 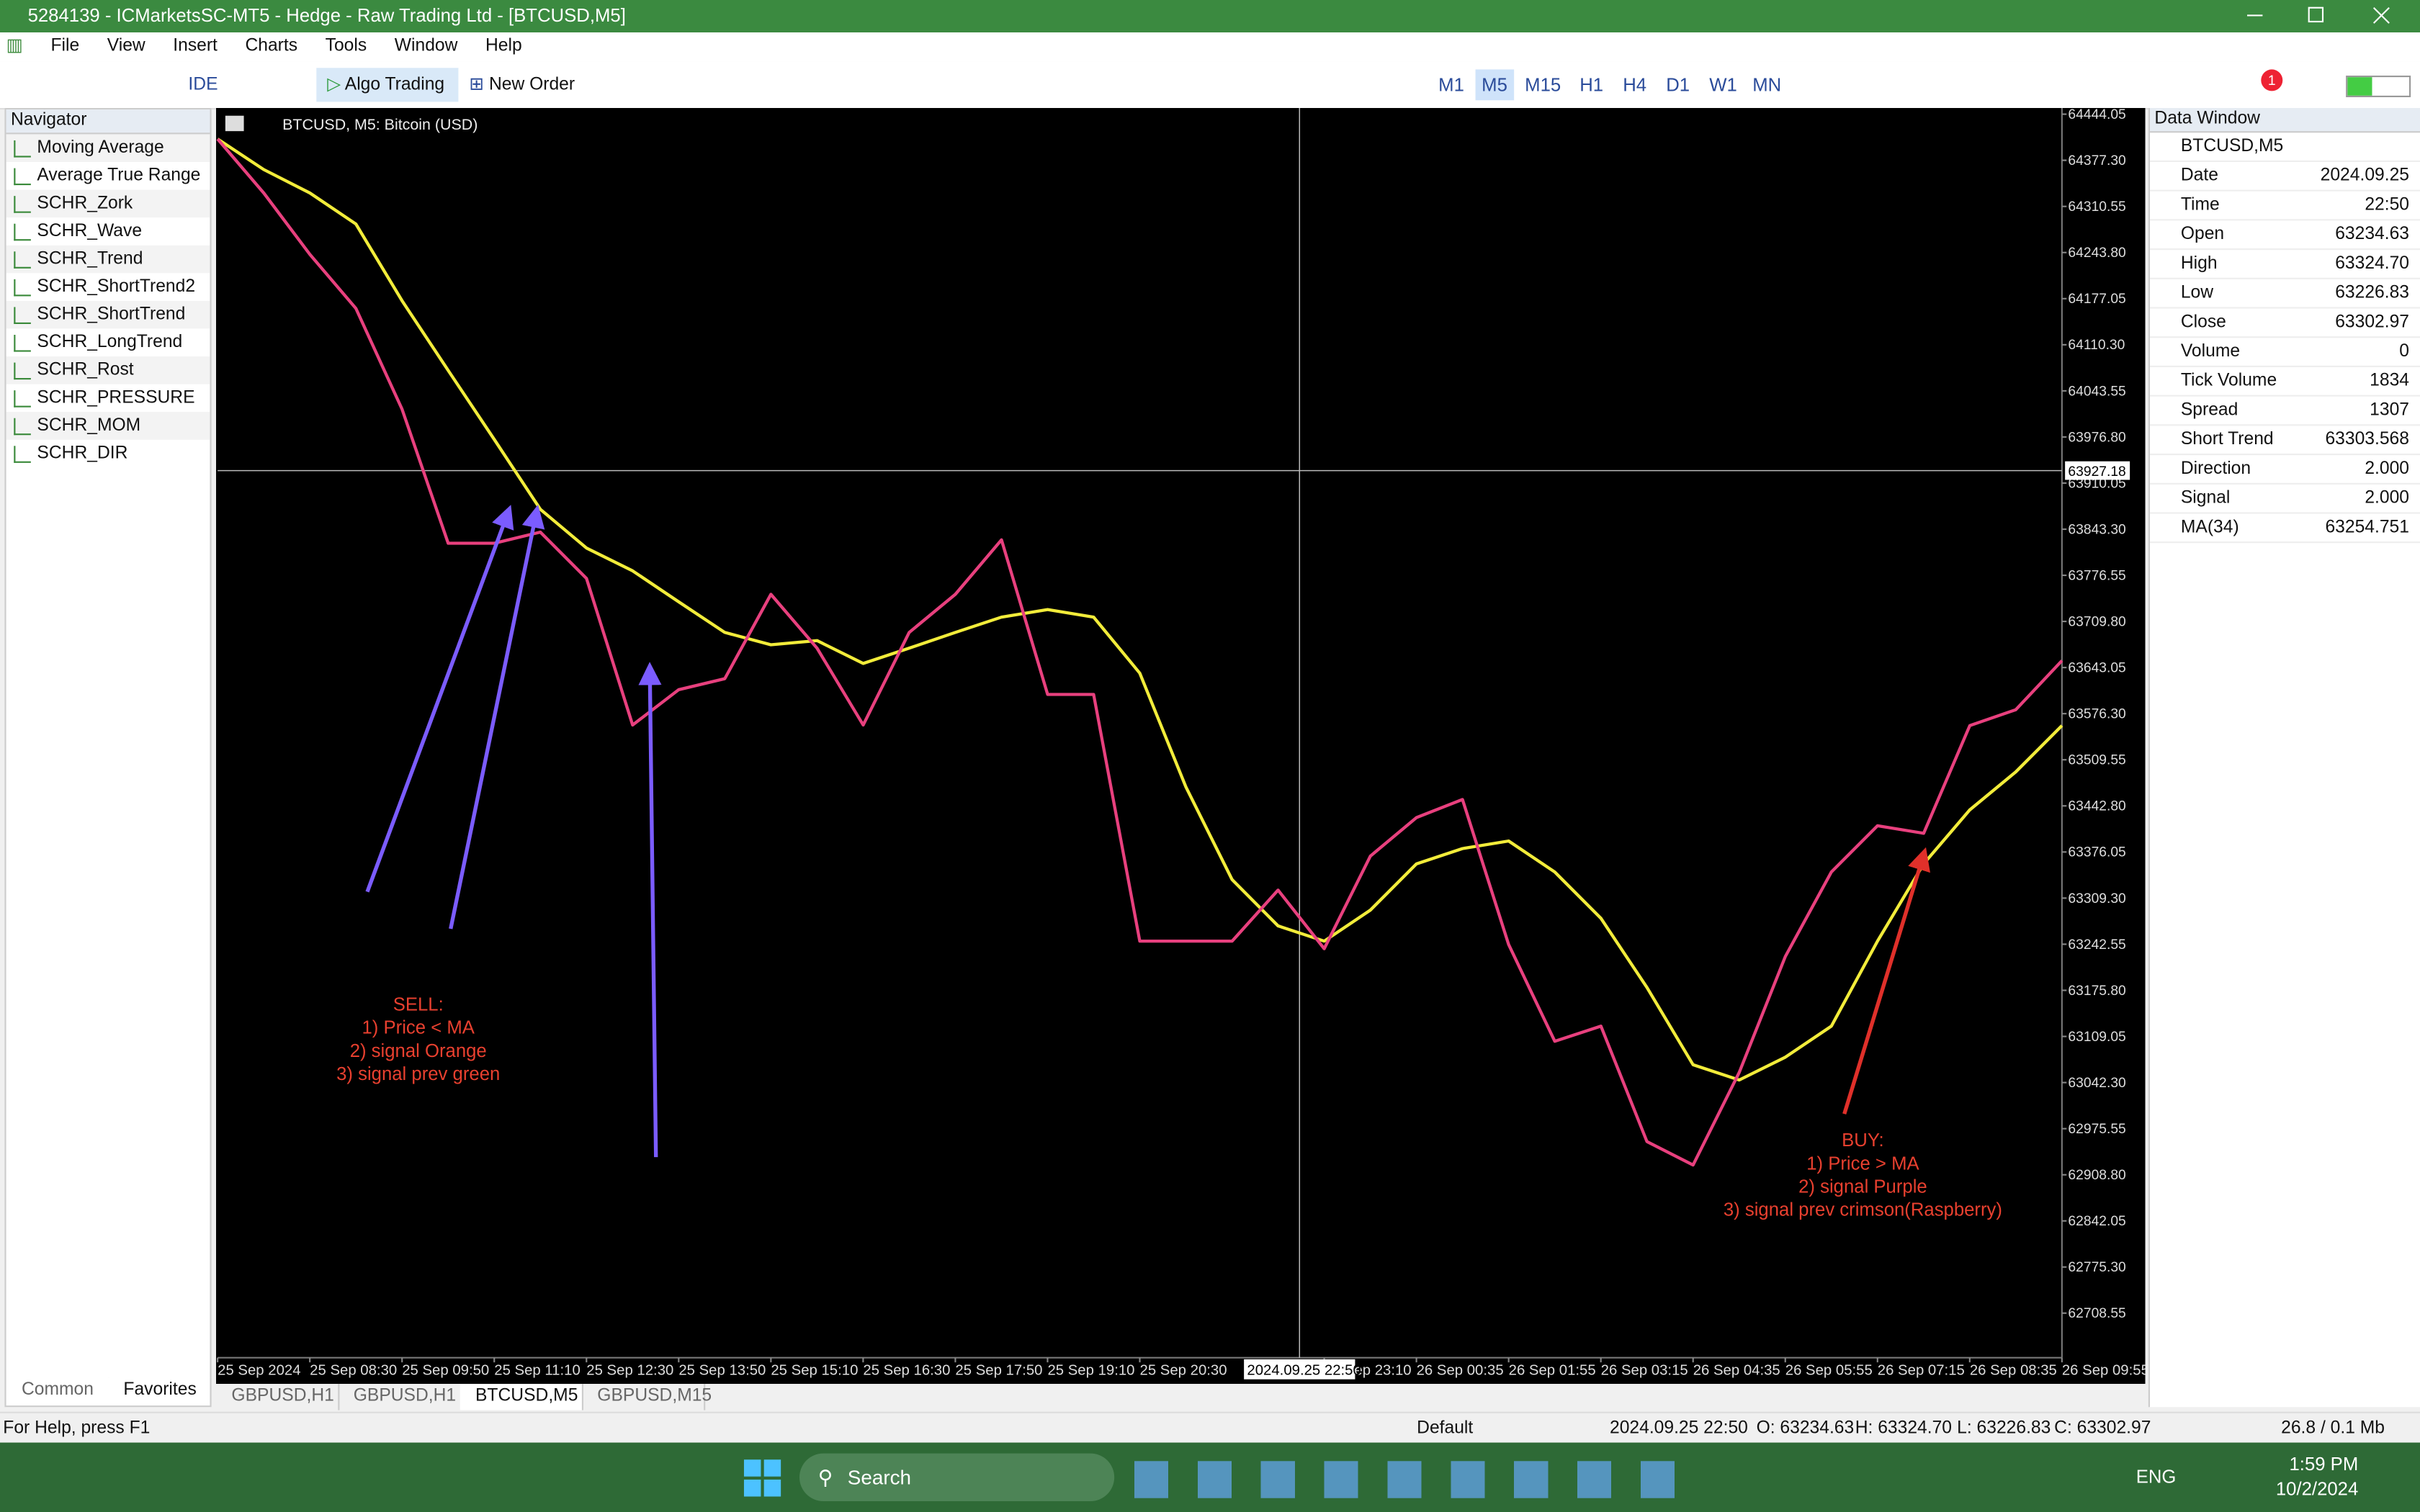 I want to click on timeframe-button: MN, so click(x=1767, y=84).